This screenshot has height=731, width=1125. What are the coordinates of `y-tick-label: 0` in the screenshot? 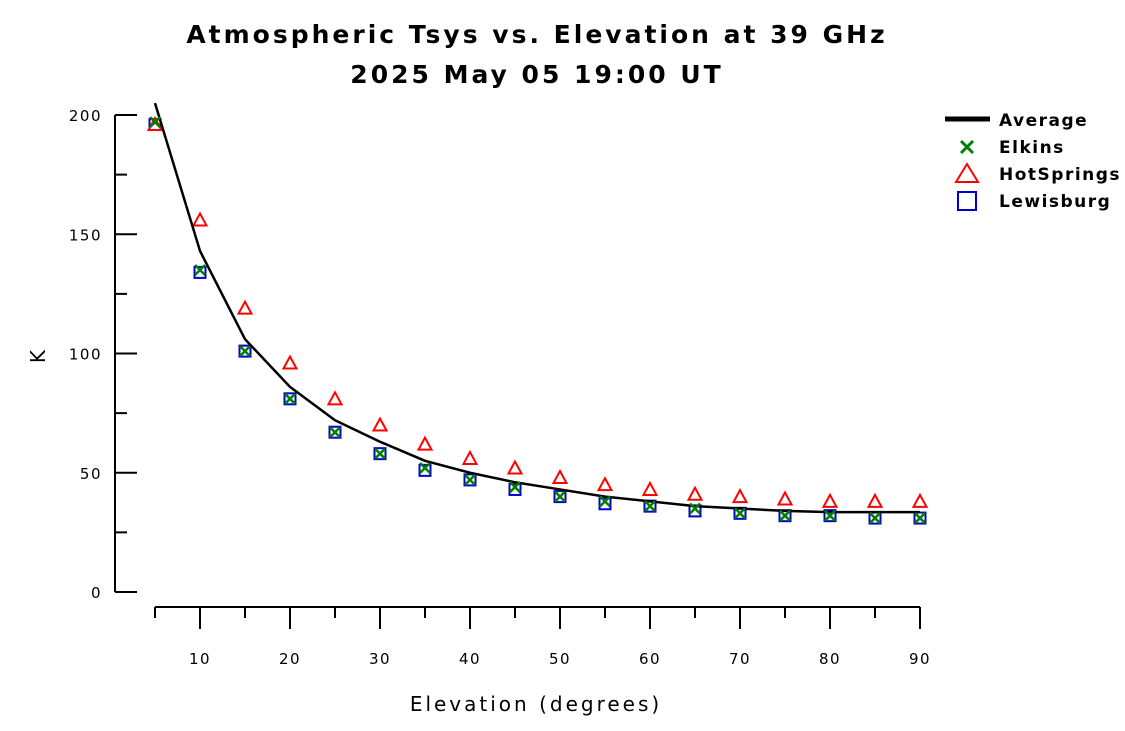 It's located at (96, 593).